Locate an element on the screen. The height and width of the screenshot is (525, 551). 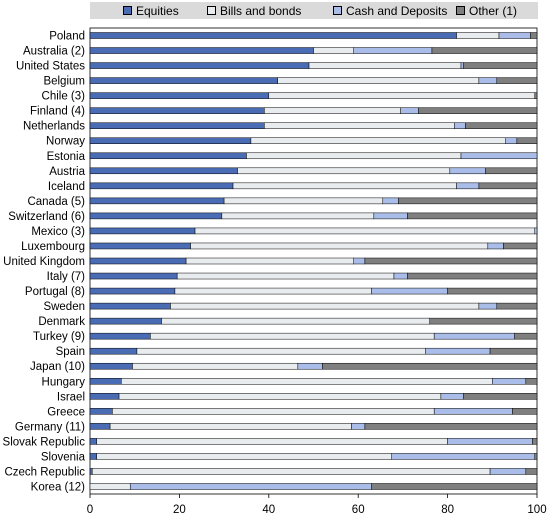
bar-equities-united-states is located at coordinates (199, 65).